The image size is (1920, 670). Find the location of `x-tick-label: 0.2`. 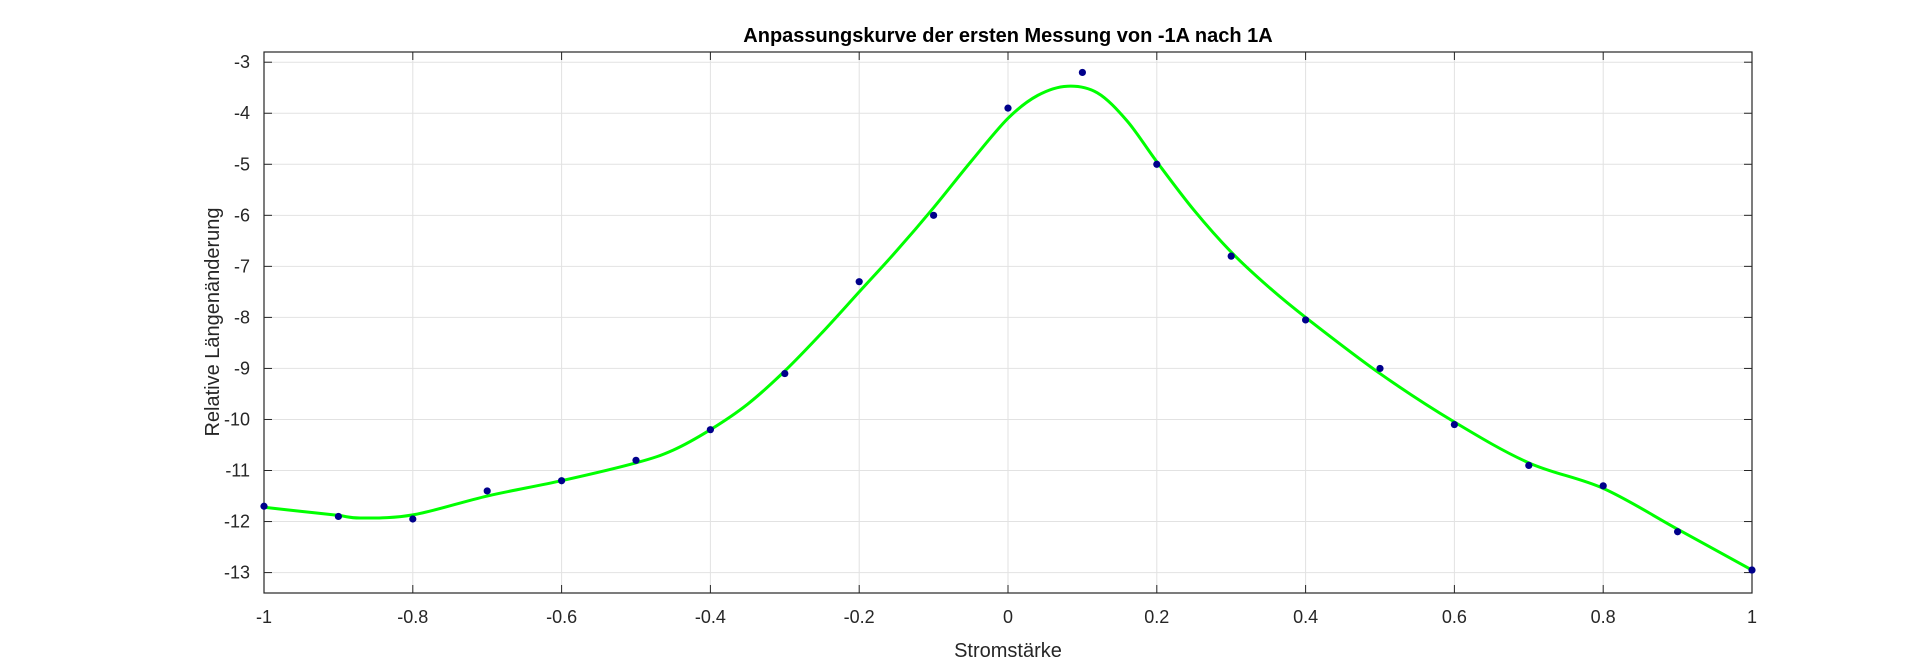

x-tick-label: 0.2 is located at coordinates (1156, 617).